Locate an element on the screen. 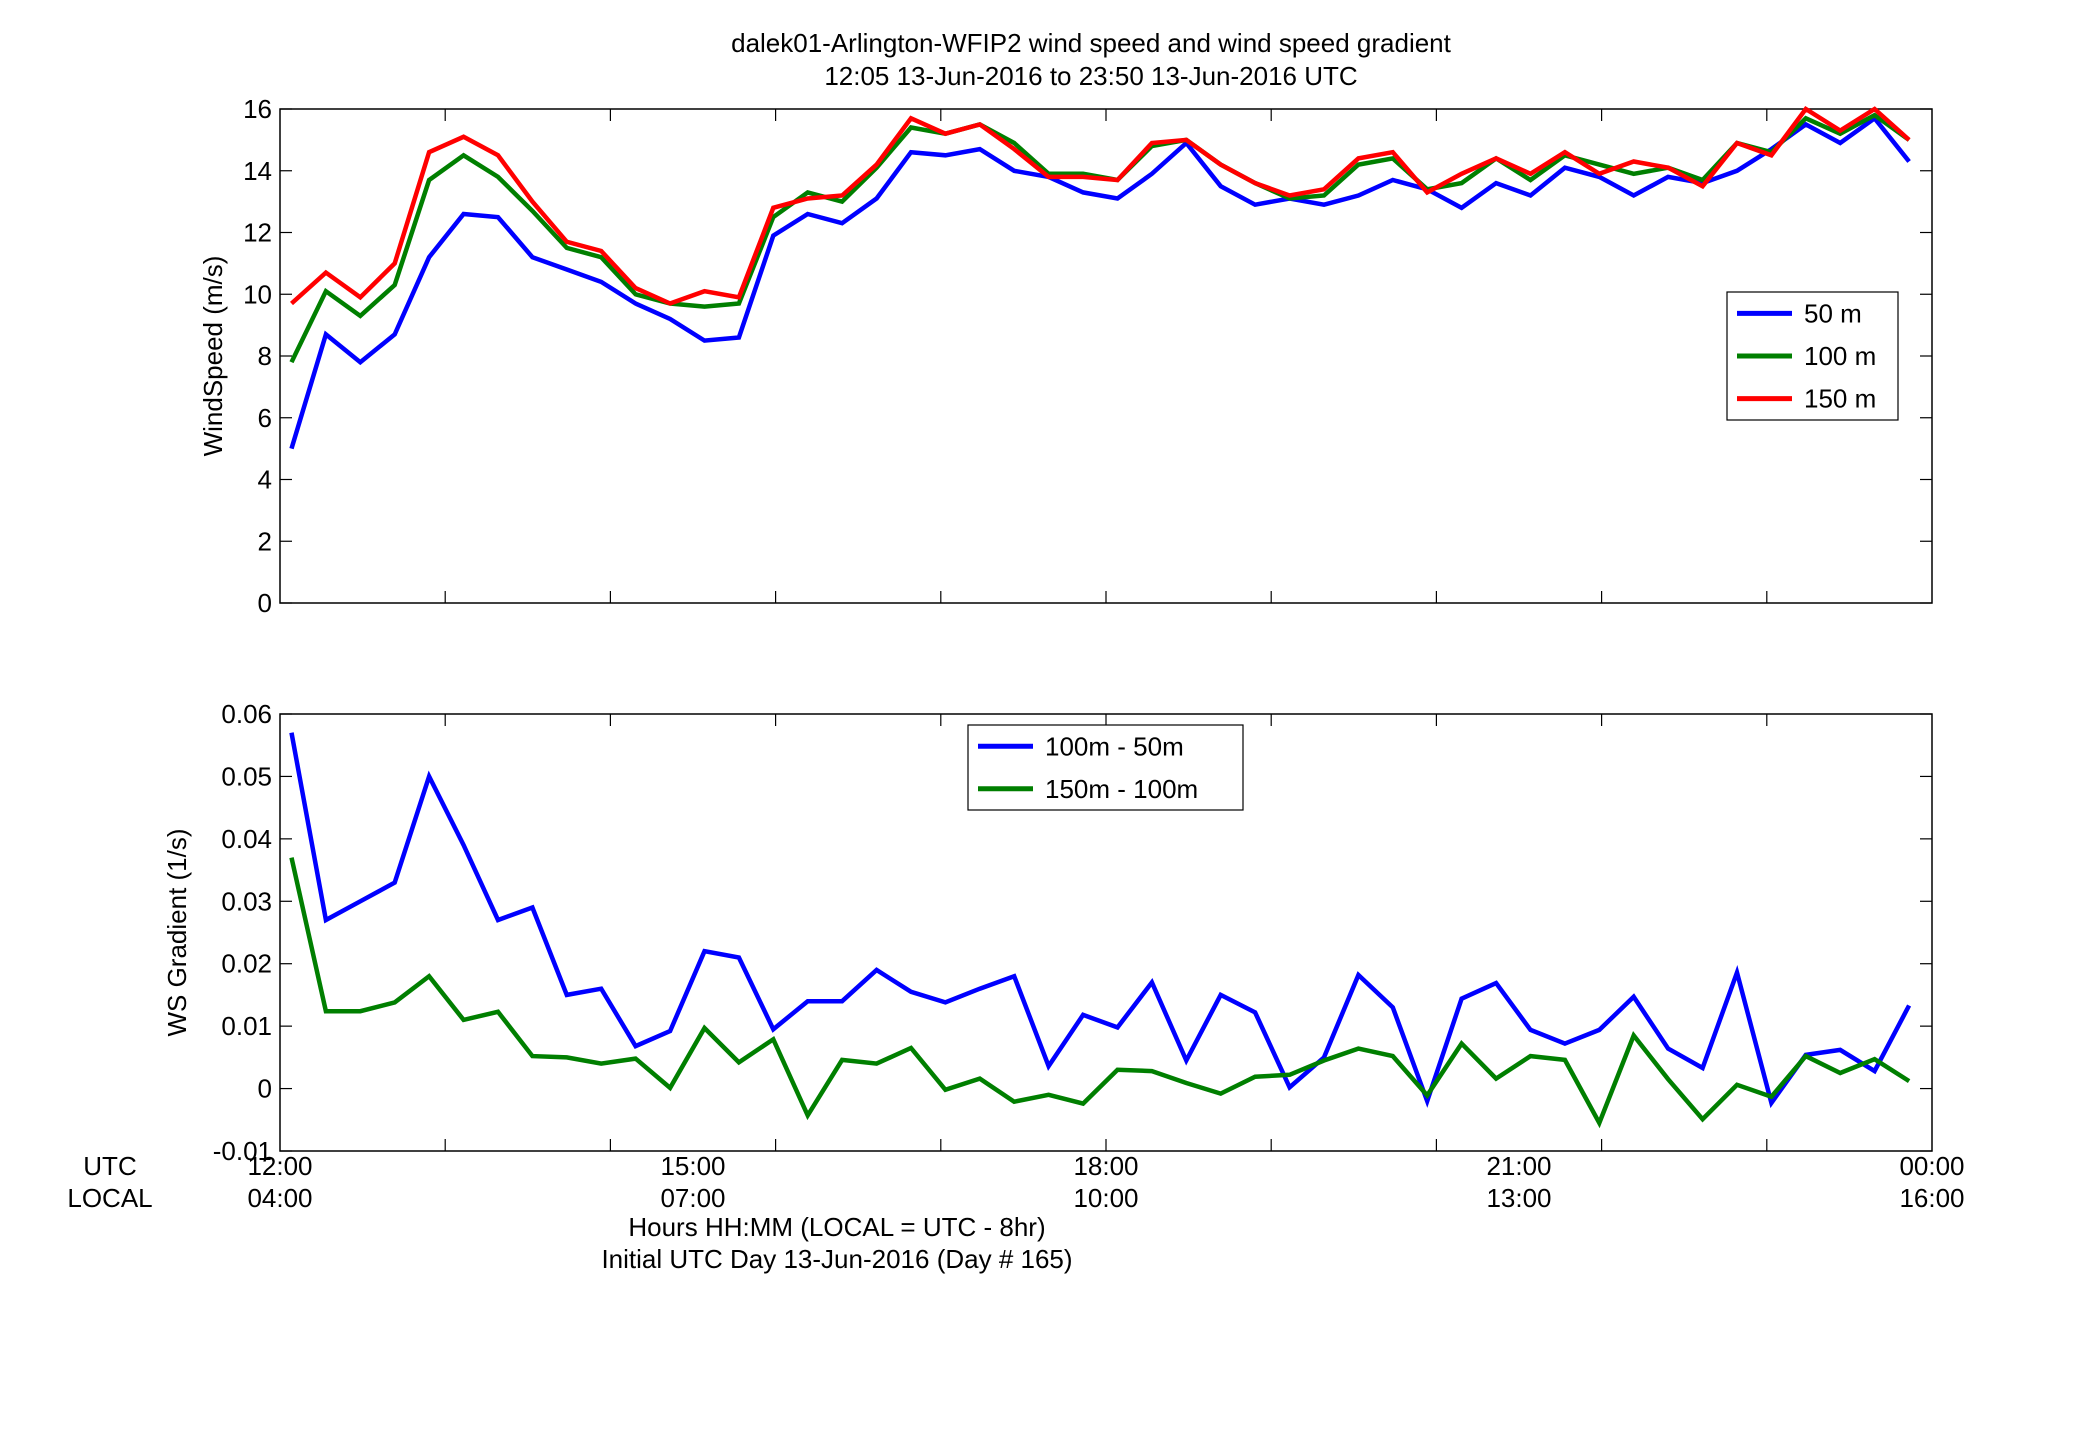 The height and width of the screenshot is (1430, 2098). x-tick-label-local: 10:00 is located at coordinates (1105, 1198).